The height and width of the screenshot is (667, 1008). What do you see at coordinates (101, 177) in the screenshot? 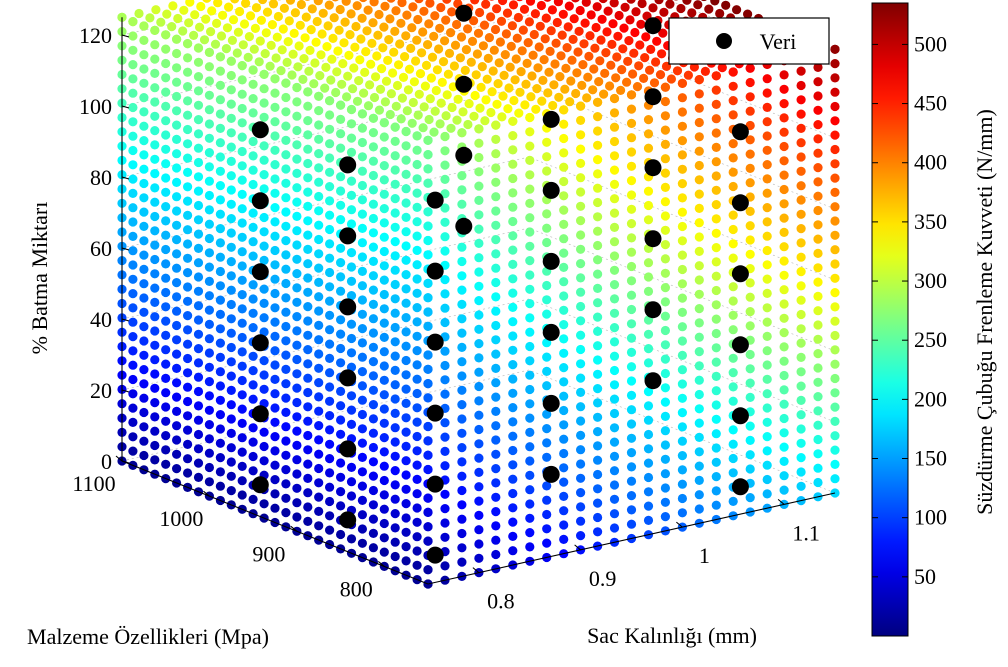
I see `z-tick-label: 80` at bounding box center [101, 177].